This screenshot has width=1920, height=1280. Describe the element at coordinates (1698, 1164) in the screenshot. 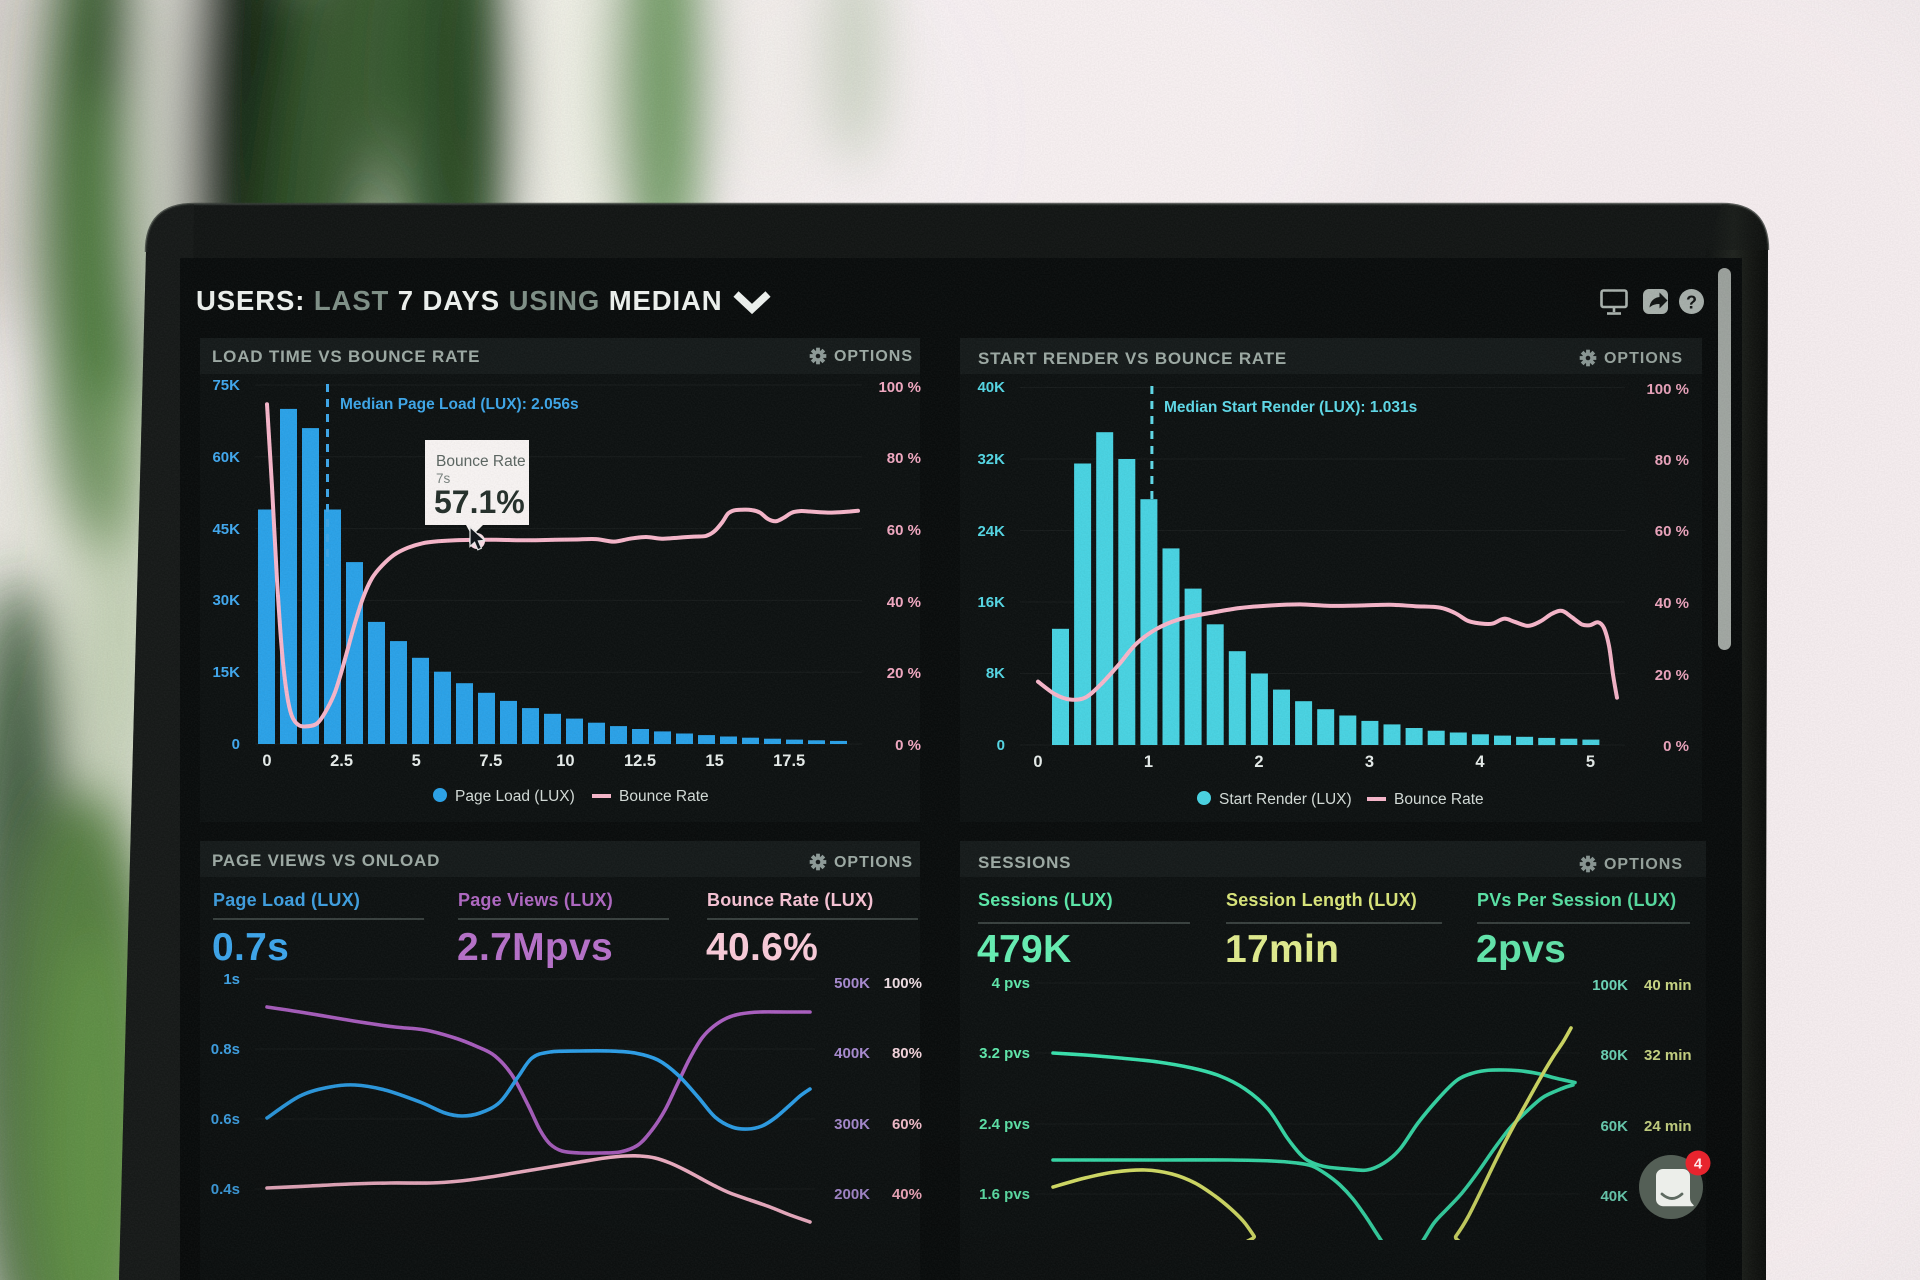

I see `svg-text: 4` at that location.